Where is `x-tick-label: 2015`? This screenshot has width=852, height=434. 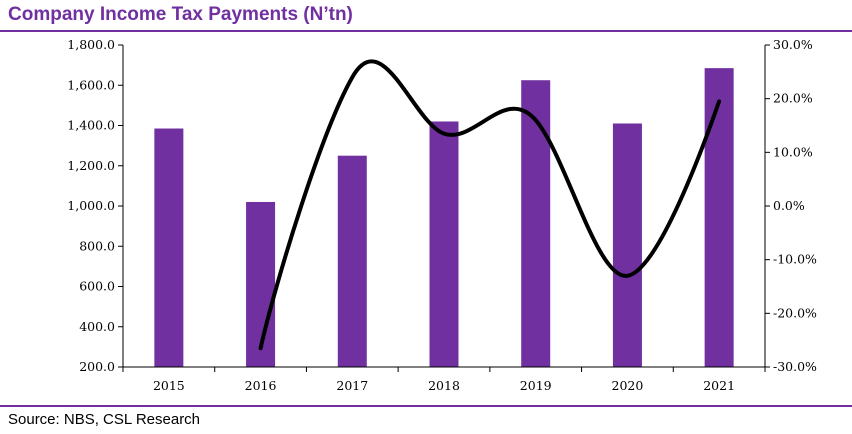 x-tick-label: 2015 is located at coordinates (169, 385).